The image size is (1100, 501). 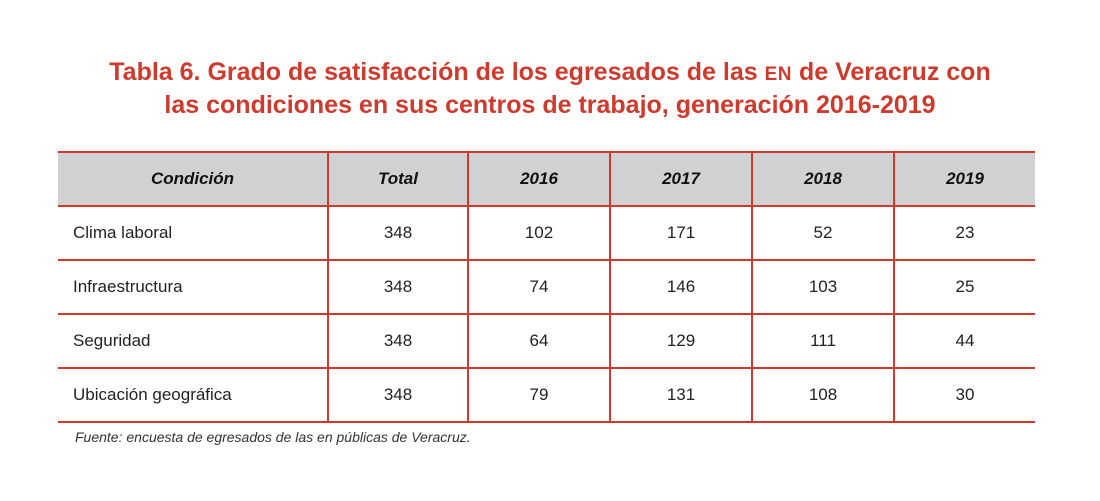 What do you see at coordinates (822, 287) in the screenshot?
I see `cell-2018: 103` at bounding box center [822, 287].